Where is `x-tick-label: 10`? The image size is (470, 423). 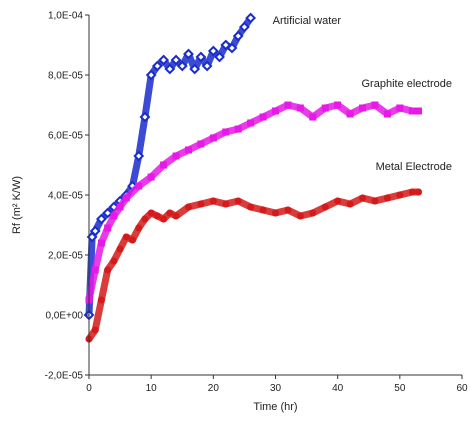
x-tick-label: 10 is located at coordinates (152, 388).